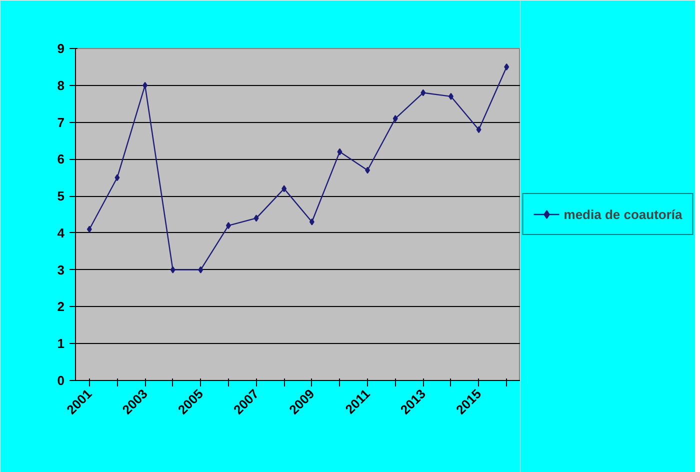 This screenshot has height=472, width=700. What do you see at coordinates (61, 306) in the screenshot?
I see `y-tick-label: 2` at bounding box center [61, 306].